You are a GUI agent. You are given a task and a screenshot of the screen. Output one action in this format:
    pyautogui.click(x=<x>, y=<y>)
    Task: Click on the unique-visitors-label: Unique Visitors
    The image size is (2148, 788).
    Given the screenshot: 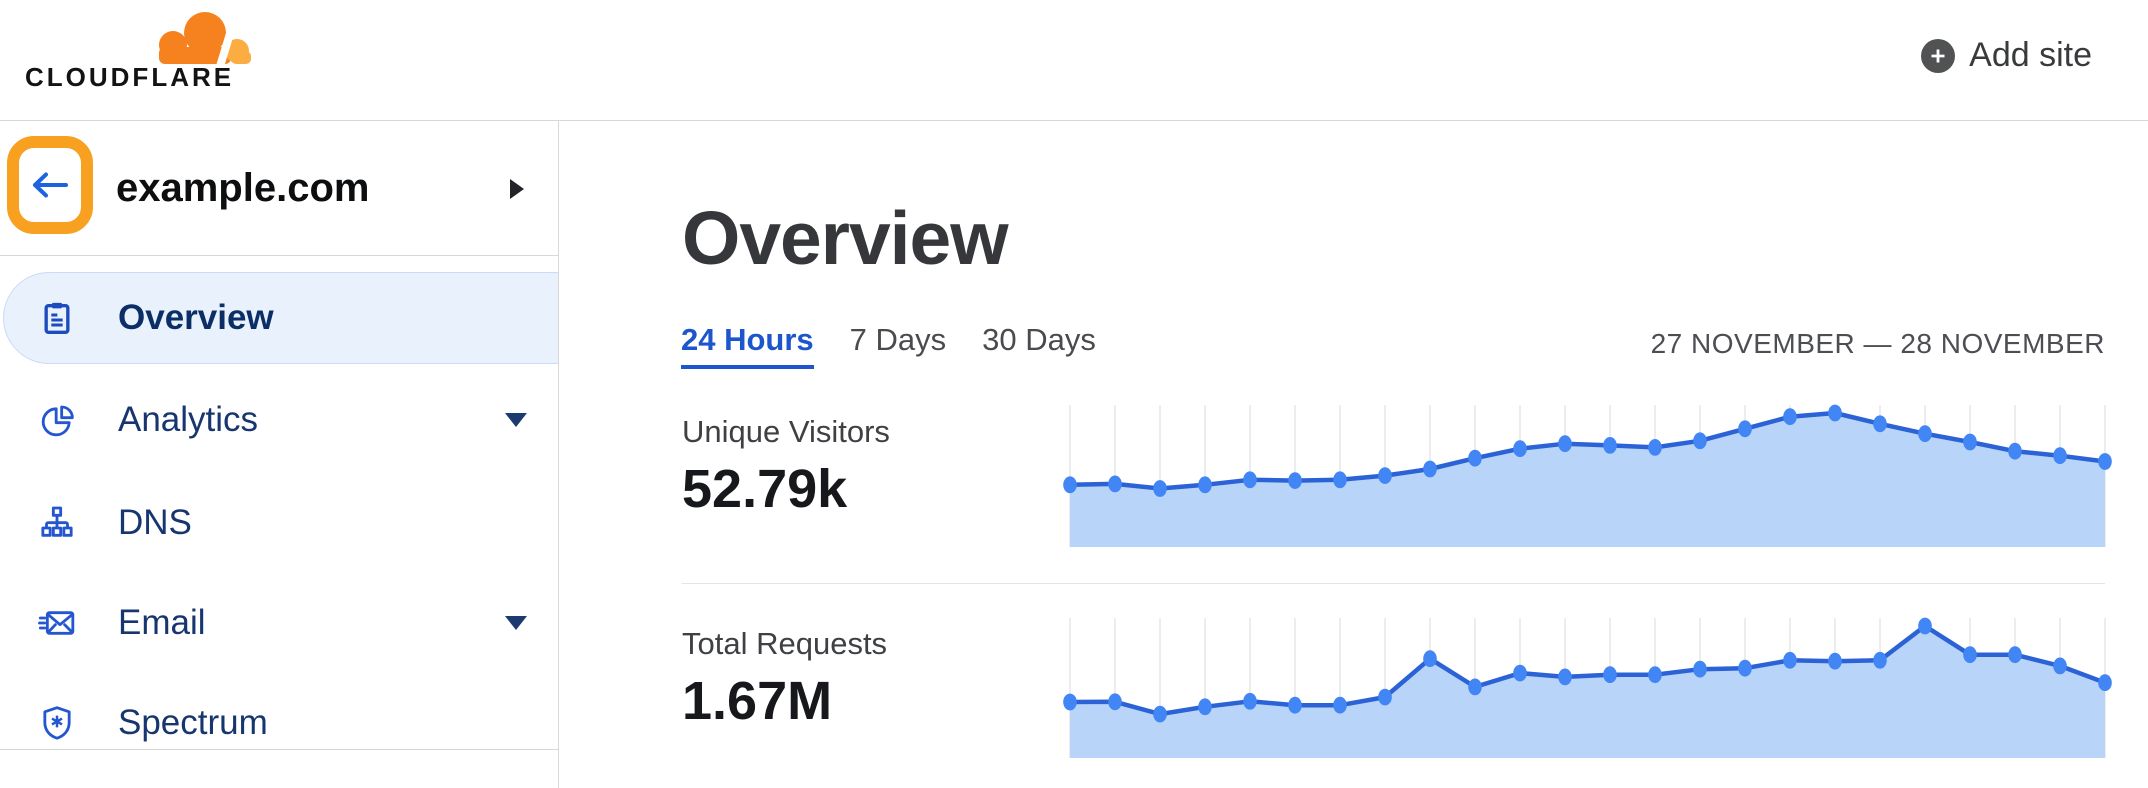 What is the action you would take?
    pyautogui.click(x=786, y=431)
    